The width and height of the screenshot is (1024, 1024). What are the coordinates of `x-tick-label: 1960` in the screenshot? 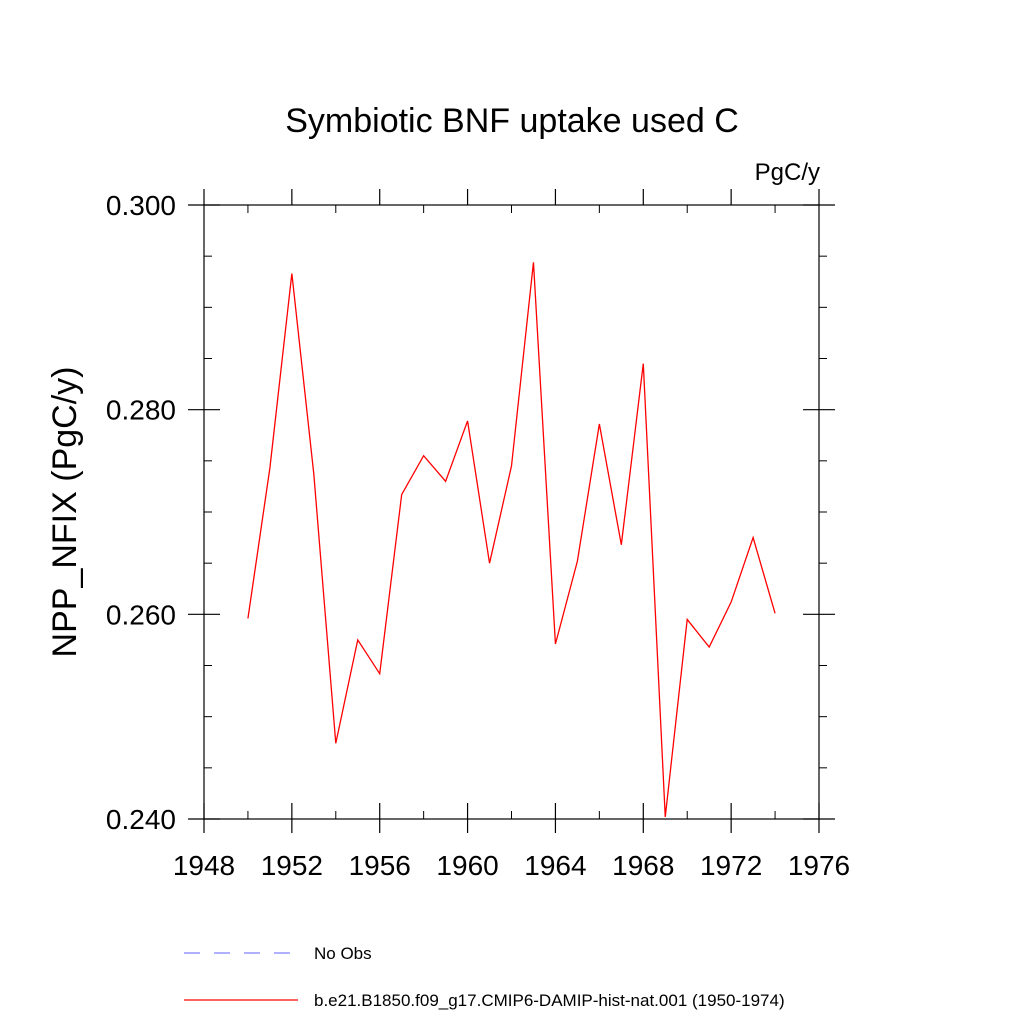 It's located at (467, 865).